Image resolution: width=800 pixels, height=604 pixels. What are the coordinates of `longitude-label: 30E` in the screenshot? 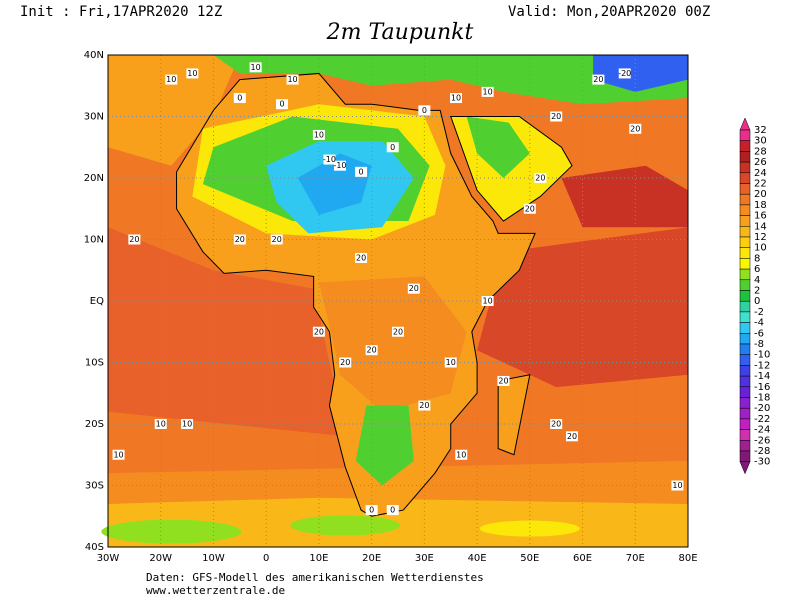 It's located at (424, 558).